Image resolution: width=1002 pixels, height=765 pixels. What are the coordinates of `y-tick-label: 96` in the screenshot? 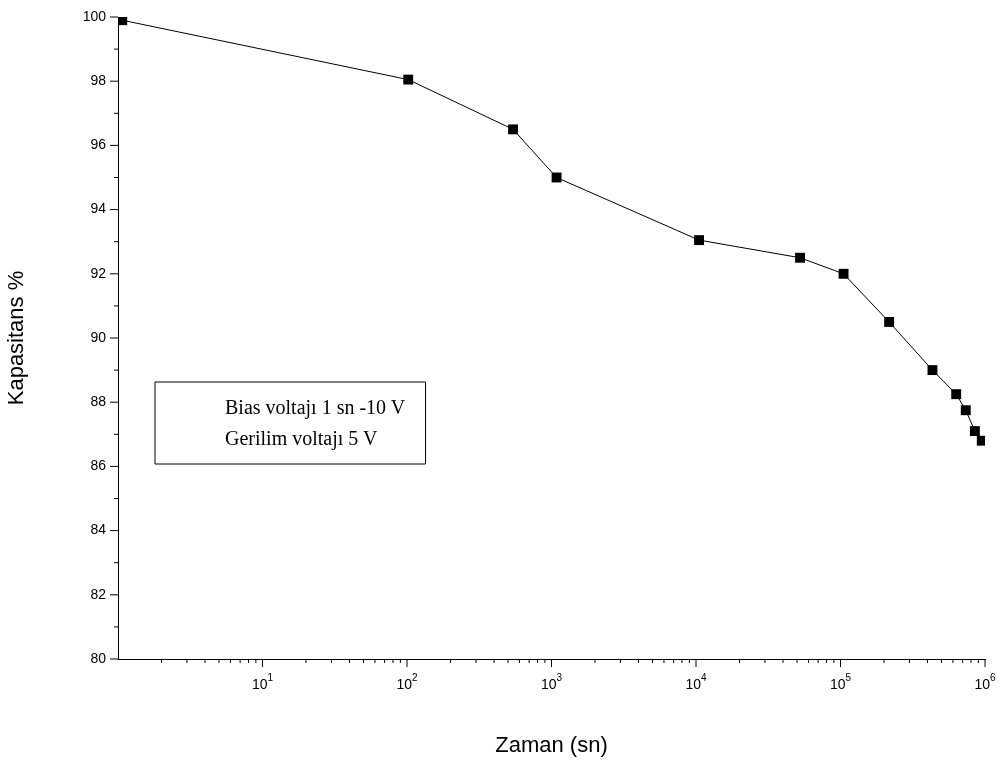 It's located at (98, 144).